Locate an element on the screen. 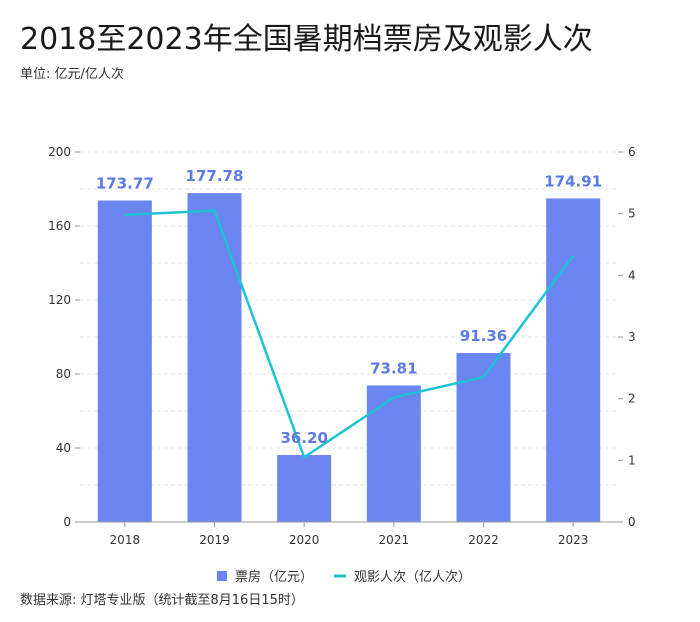 This screenshot has height=622, width=700. bar-value-label-2019: 177.78 is located at coordinates (215, 176).